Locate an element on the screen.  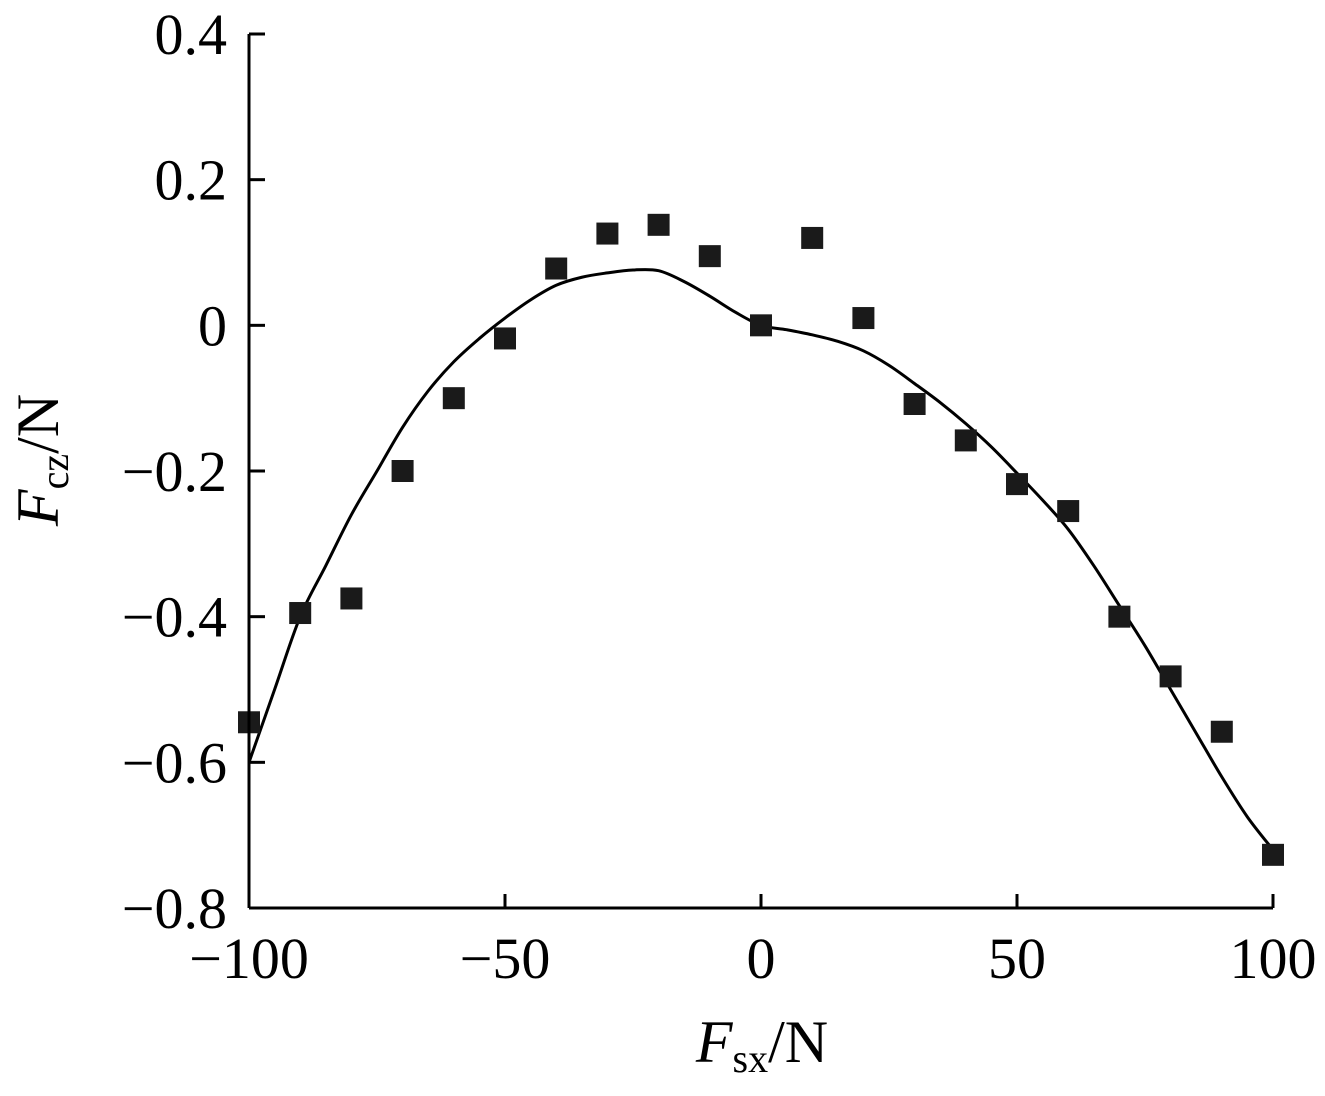
y-axis-title: Fcz/N is located at coordinates (41, 460).